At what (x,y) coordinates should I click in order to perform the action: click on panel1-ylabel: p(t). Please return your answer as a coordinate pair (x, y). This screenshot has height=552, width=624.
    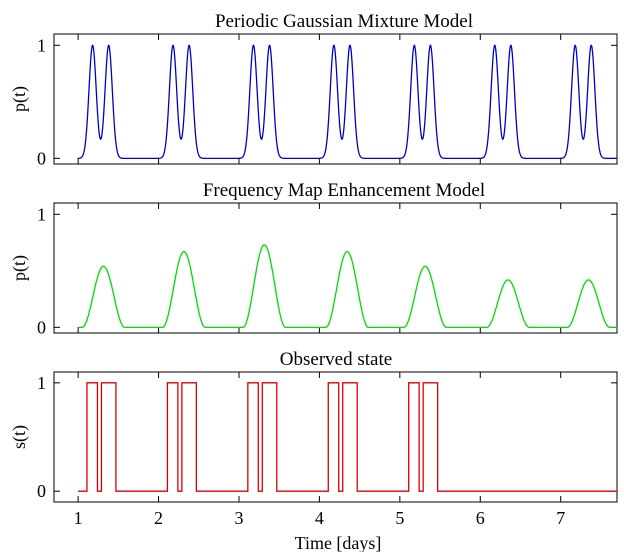
    Looking at the image, I should click on (19, 99).